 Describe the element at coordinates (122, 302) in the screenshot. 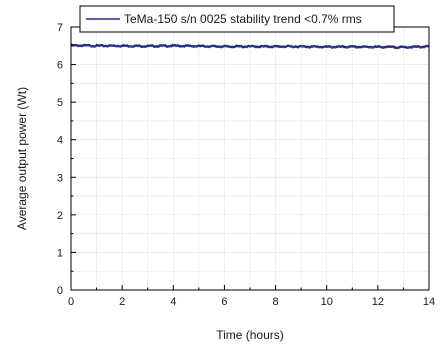

I see `x-tick-label: 2` at that location.